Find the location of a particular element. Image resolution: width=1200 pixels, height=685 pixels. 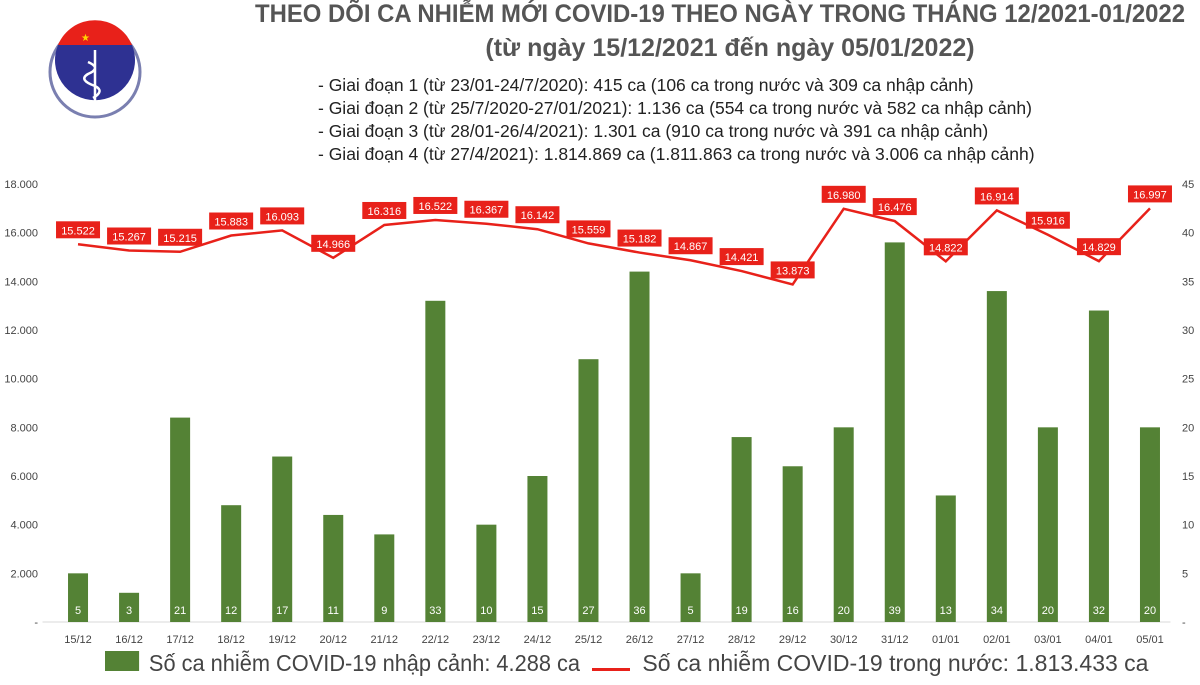

x-tick-label: 18/12 is located at coordinates (231, 640).